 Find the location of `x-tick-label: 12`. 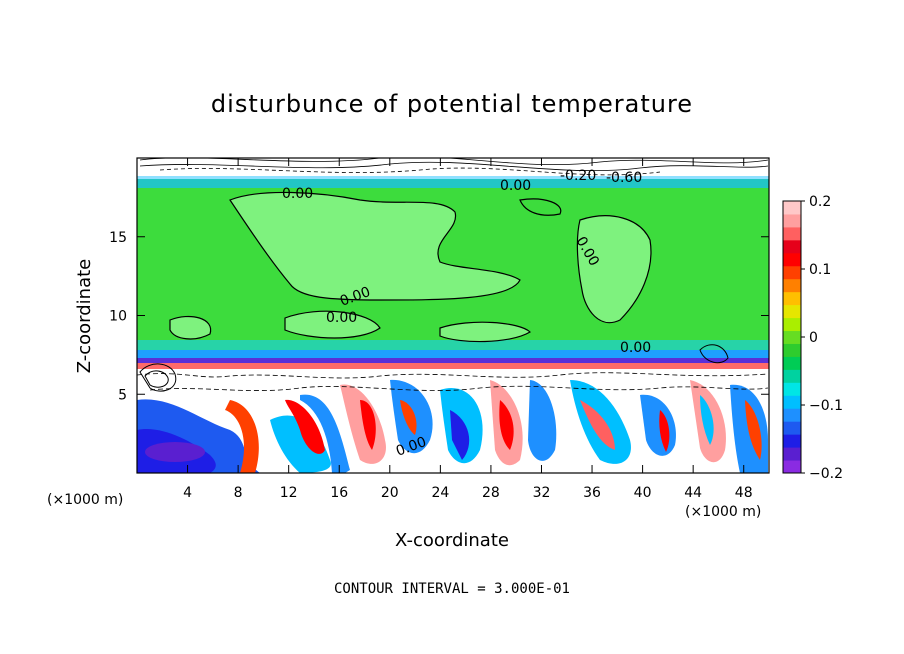

x-tick-label: 12 is located at coordinates (289, 493).